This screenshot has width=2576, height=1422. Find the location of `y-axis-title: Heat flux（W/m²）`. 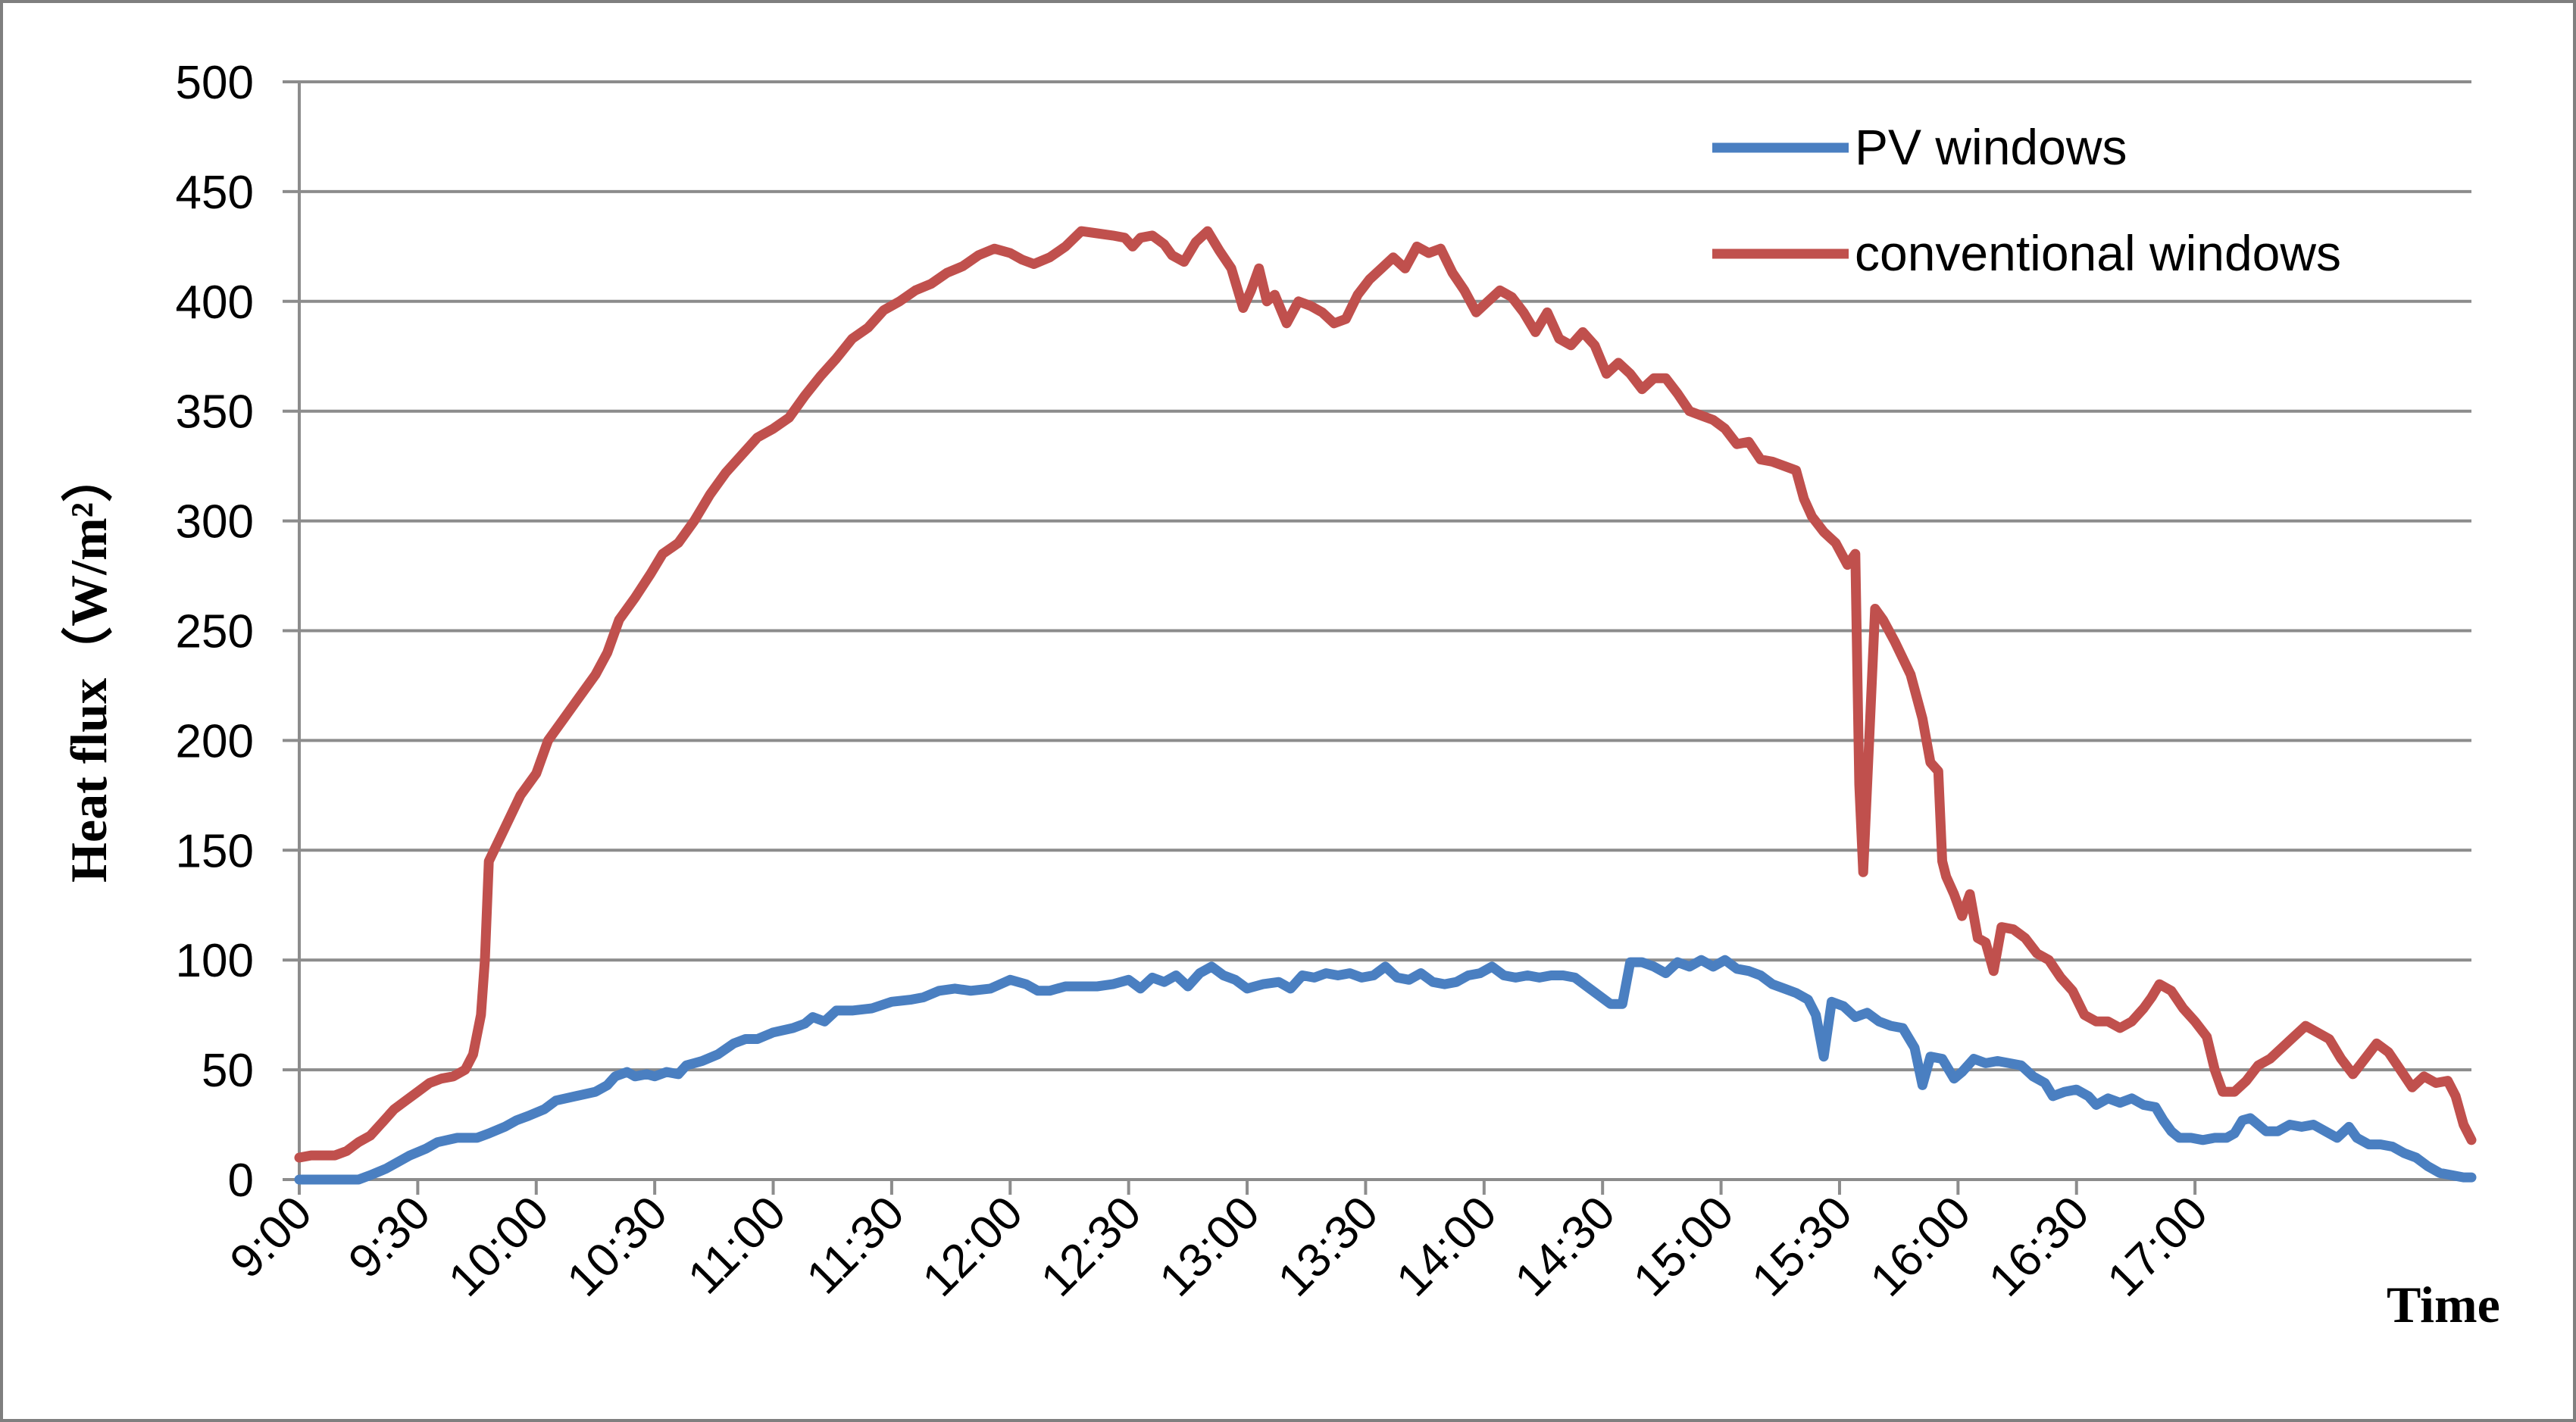

y-axis-title: Heat flux（W/m²） is located at coordinates (88, 667).